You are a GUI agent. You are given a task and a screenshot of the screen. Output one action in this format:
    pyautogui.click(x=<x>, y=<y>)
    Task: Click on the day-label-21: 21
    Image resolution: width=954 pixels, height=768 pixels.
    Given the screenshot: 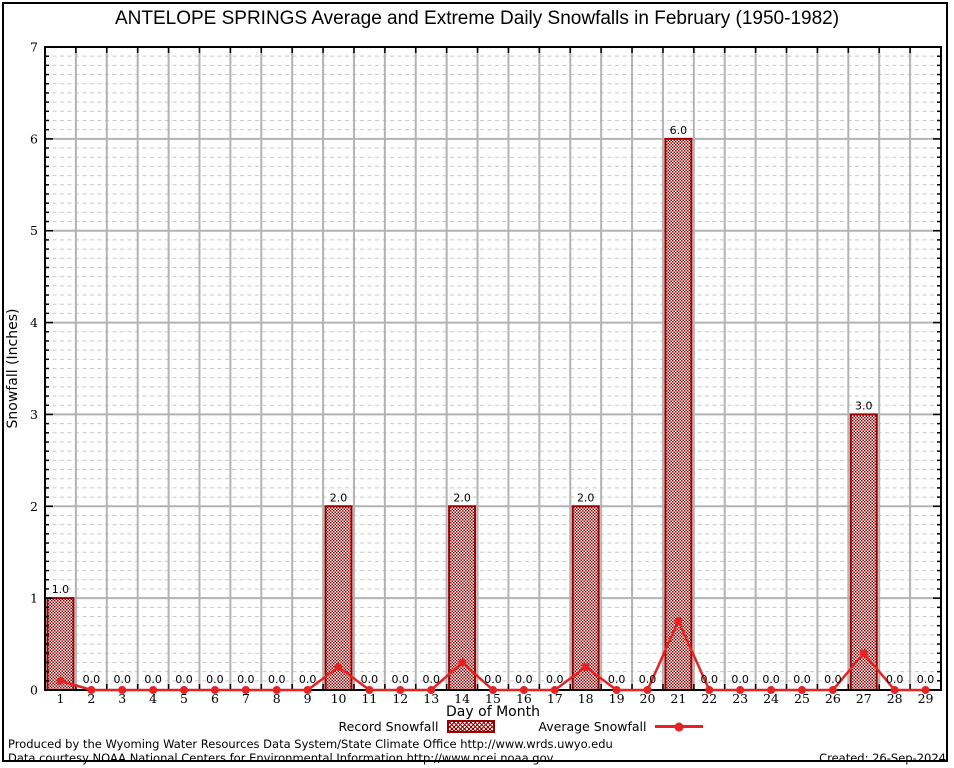 What is the action you would take?
    pyautogui.click(x=678, y=698)
    